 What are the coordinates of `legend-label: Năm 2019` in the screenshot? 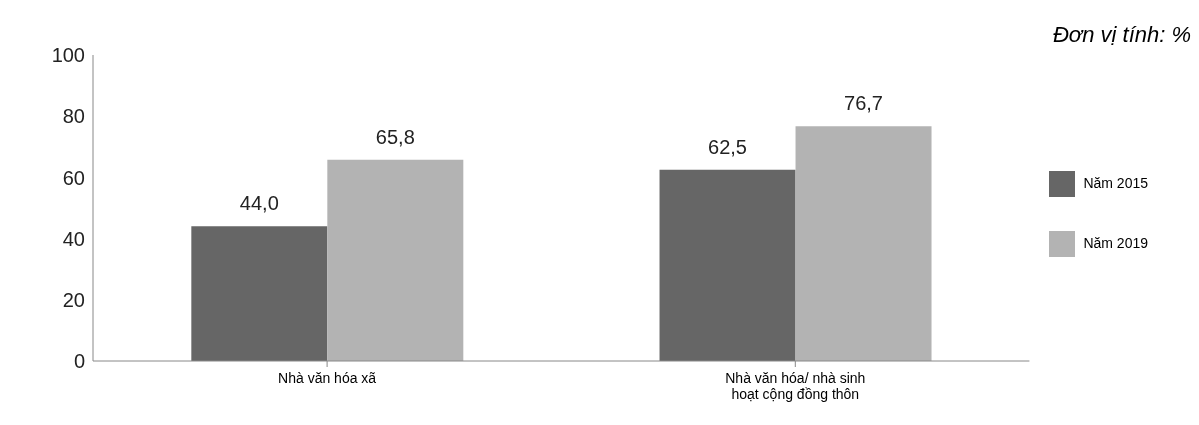 It's located at (1115, 243).